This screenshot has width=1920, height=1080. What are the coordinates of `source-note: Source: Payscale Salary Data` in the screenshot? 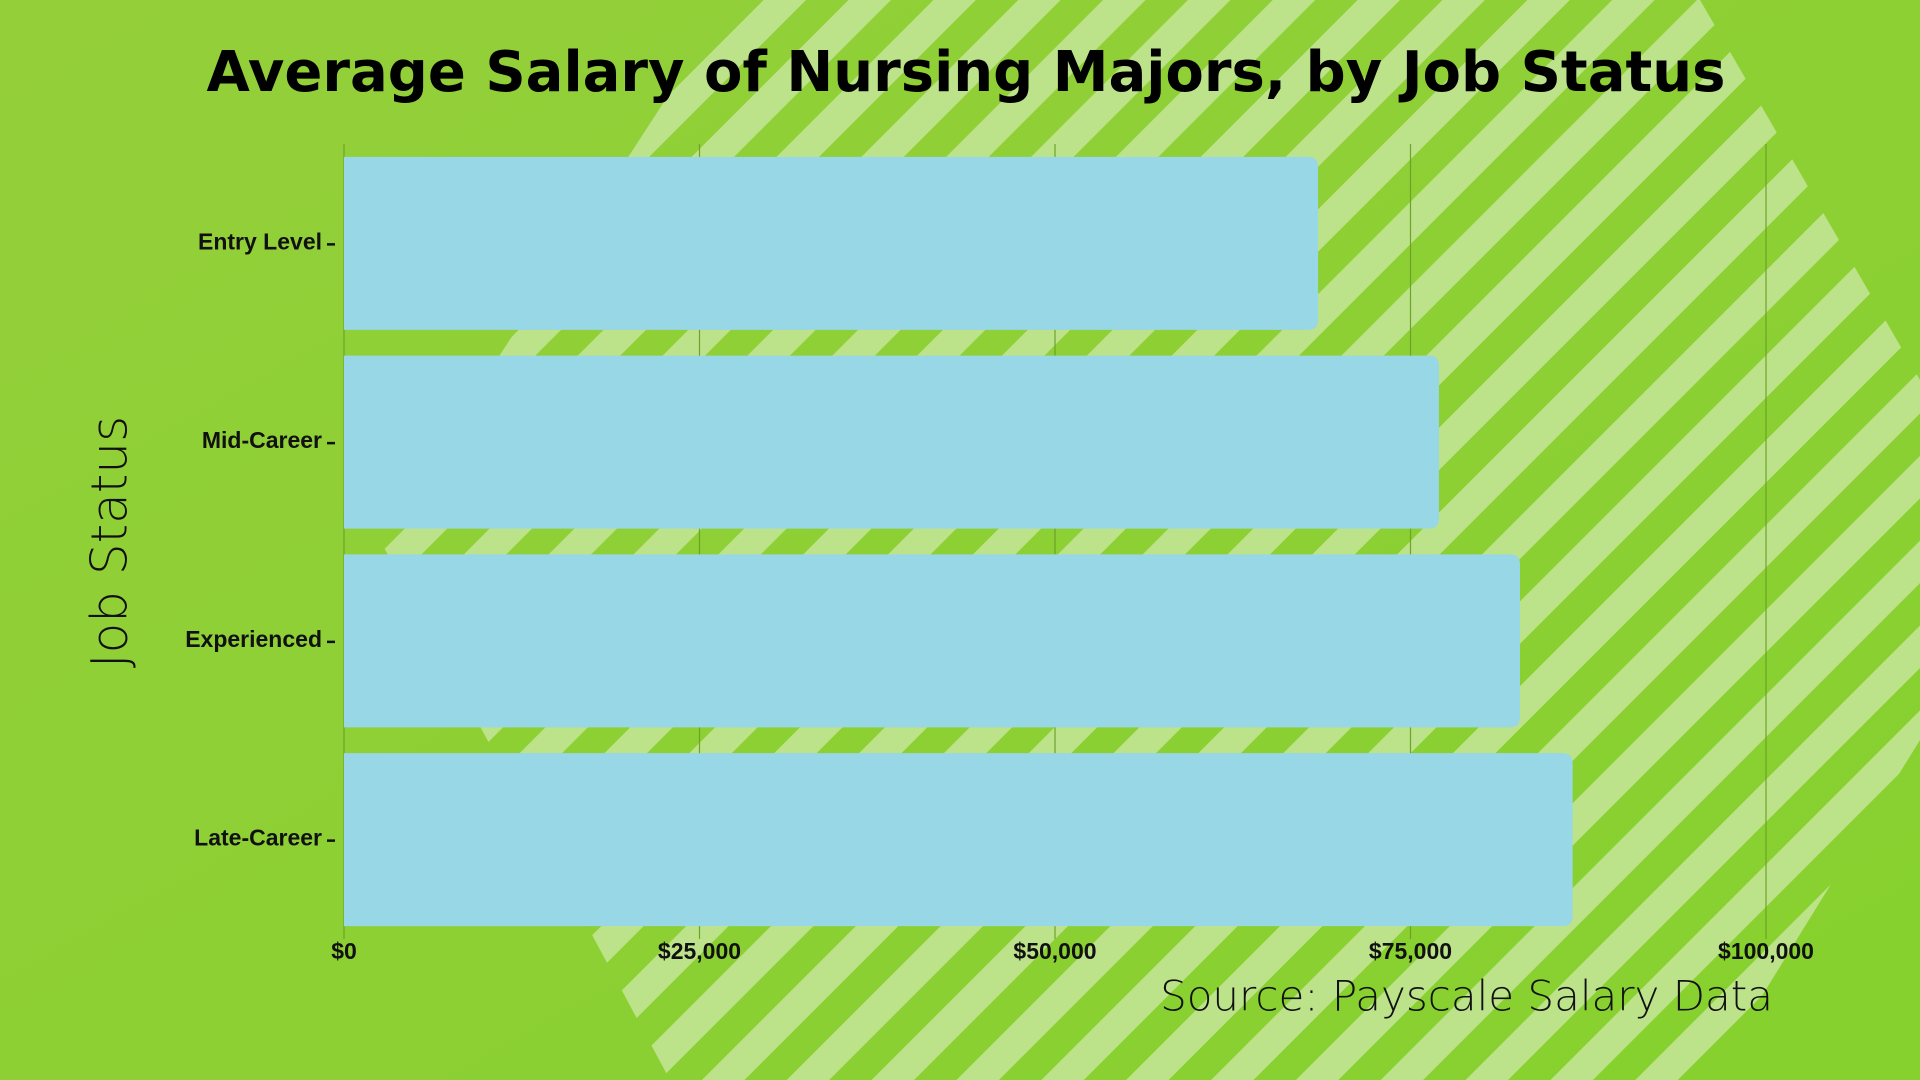 It's located at (1466, 996).